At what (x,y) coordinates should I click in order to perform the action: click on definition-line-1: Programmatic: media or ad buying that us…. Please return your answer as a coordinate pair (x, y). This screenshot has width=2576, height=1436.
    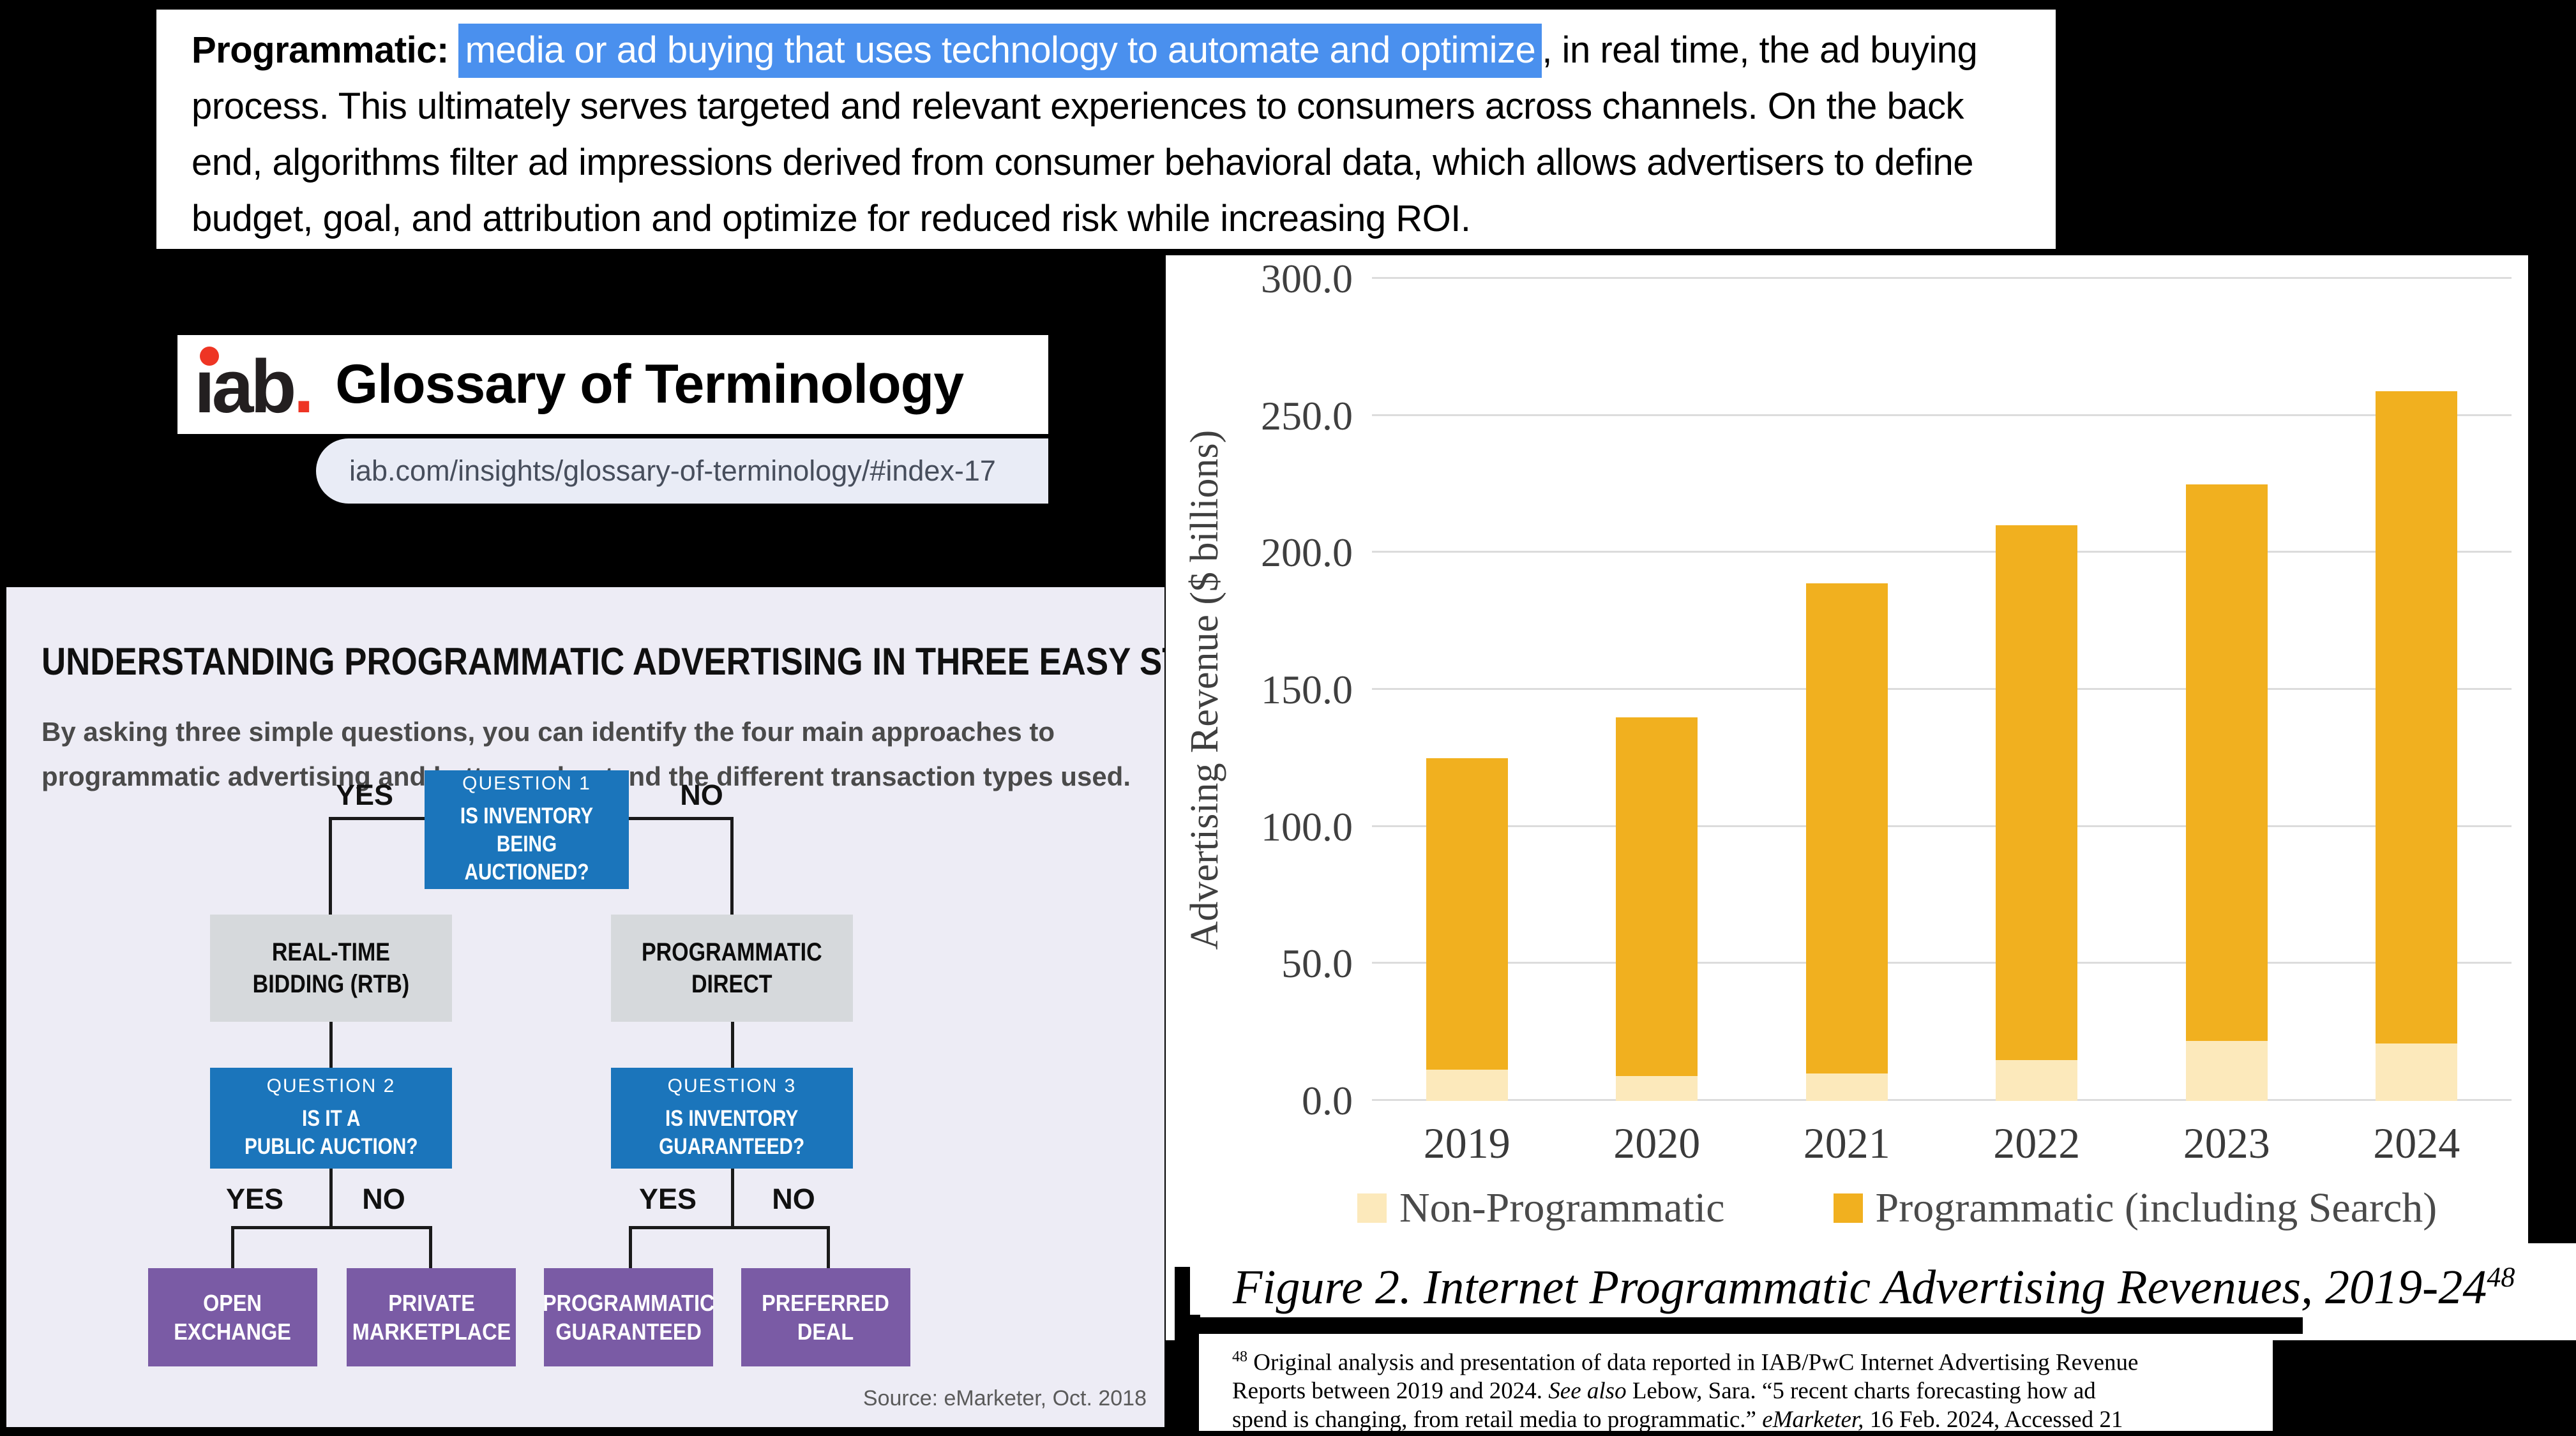
    Looking at the image, I should click on (1124, 51).